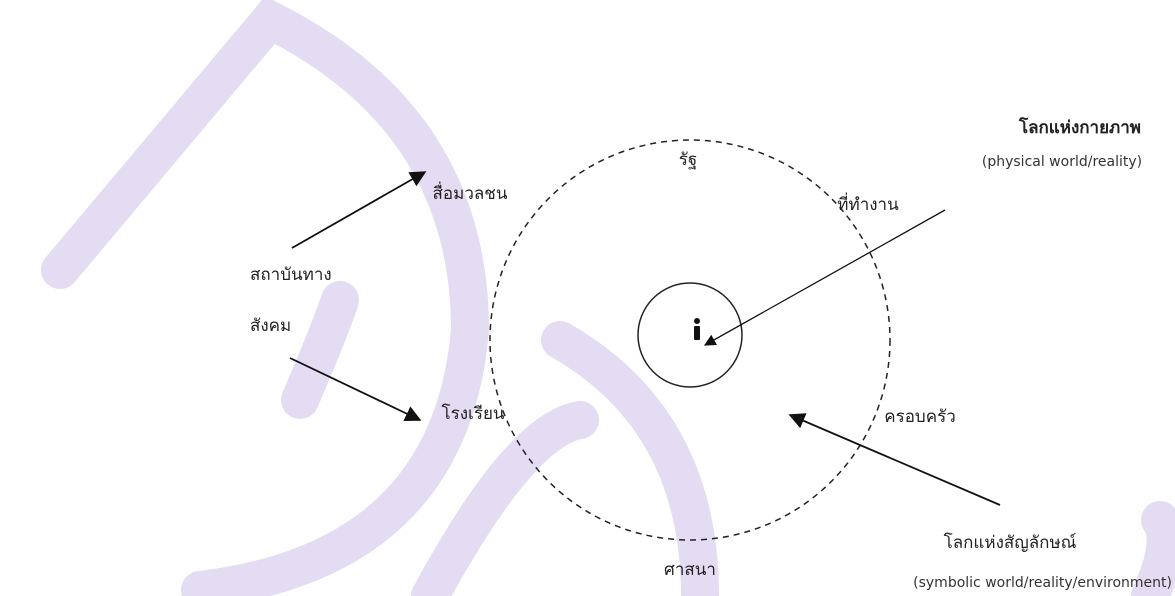 This screenshot has height=596, width=1175. What do you see at coordinates (690, 335) in the screenshot?
I see `inner-circle` at bounding box center [690, 335].